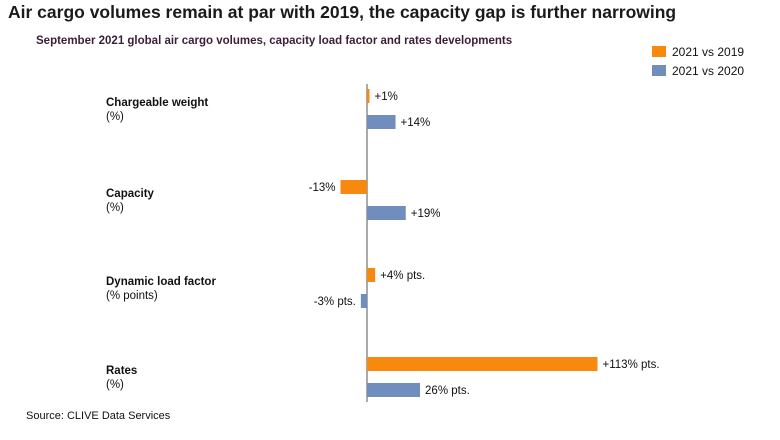 The height and width of the screenshot is (440, 780). I want to click on category-label-dynamic-load-factor: Dynamic load factor (% points), so click(161, 289).